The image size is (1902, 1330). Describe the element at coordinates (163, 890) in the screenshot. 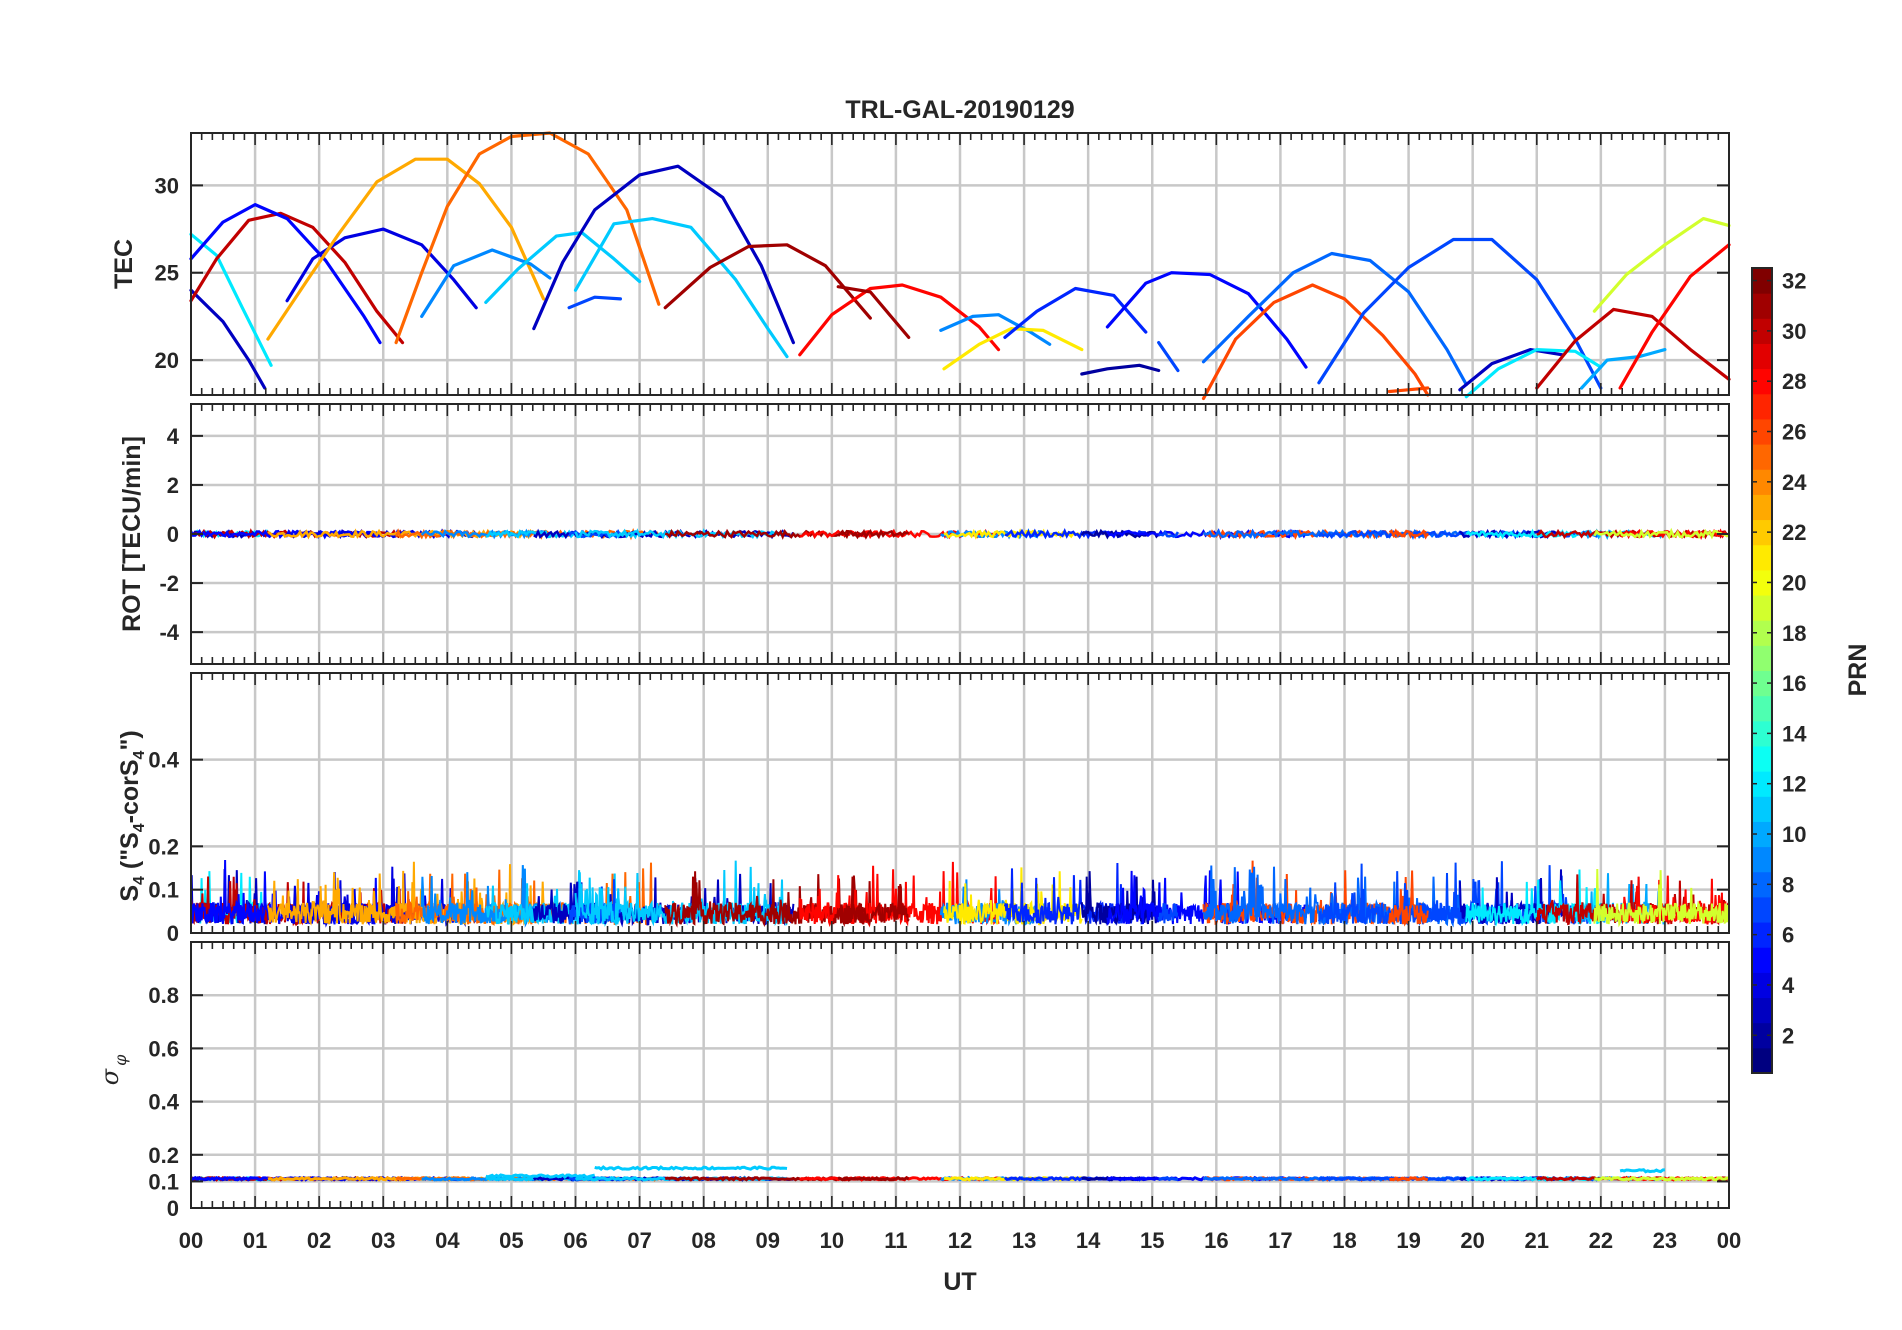

I see `s4-y-tick-label: 0.1` at that location.